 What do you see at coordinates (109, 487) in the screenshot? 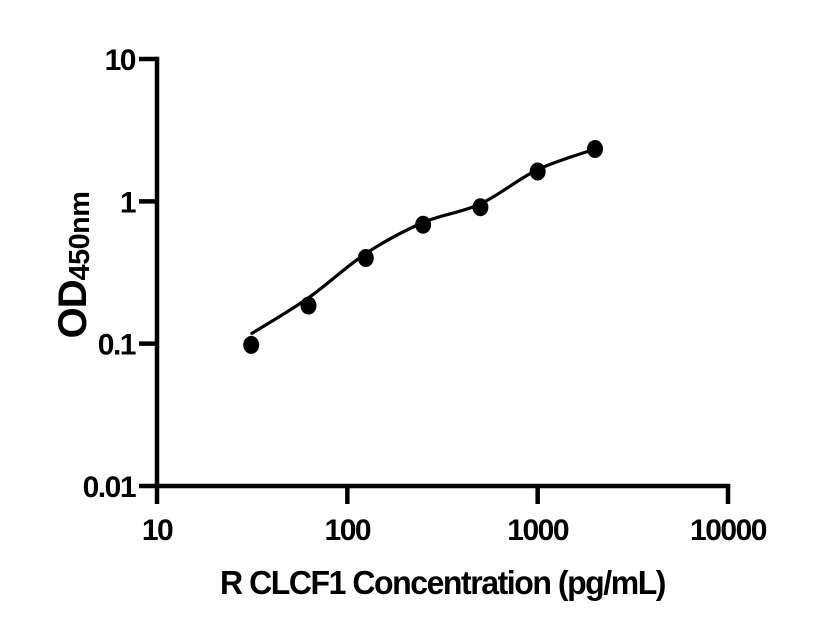
I see `y-tick-label-0.01: 0.01` at bounding box center [109, 487].